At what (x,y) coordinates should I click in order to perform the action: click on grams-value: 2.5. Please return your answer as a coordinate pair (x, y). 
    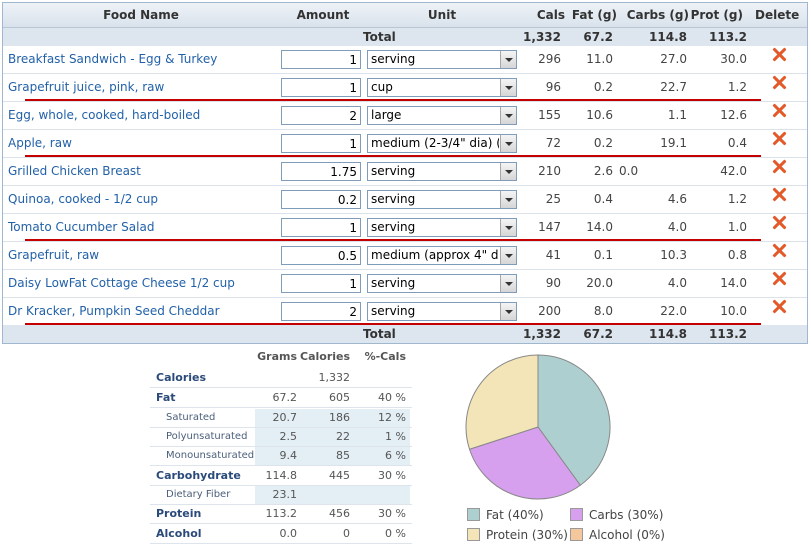
    Looking at the image, I should click on (288, 436).